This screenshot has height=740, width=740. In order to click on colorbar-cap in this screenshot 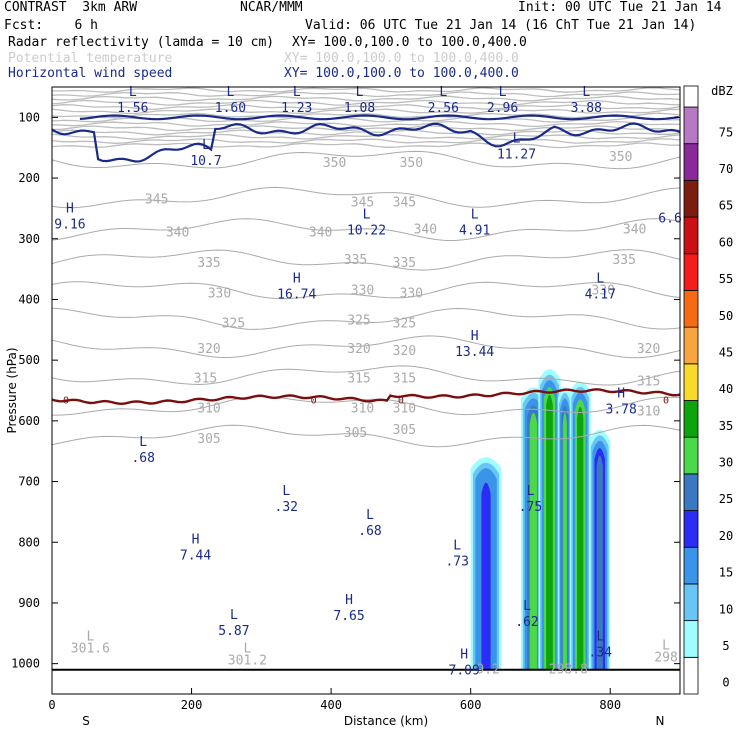, I will do `click(691, 96)`.